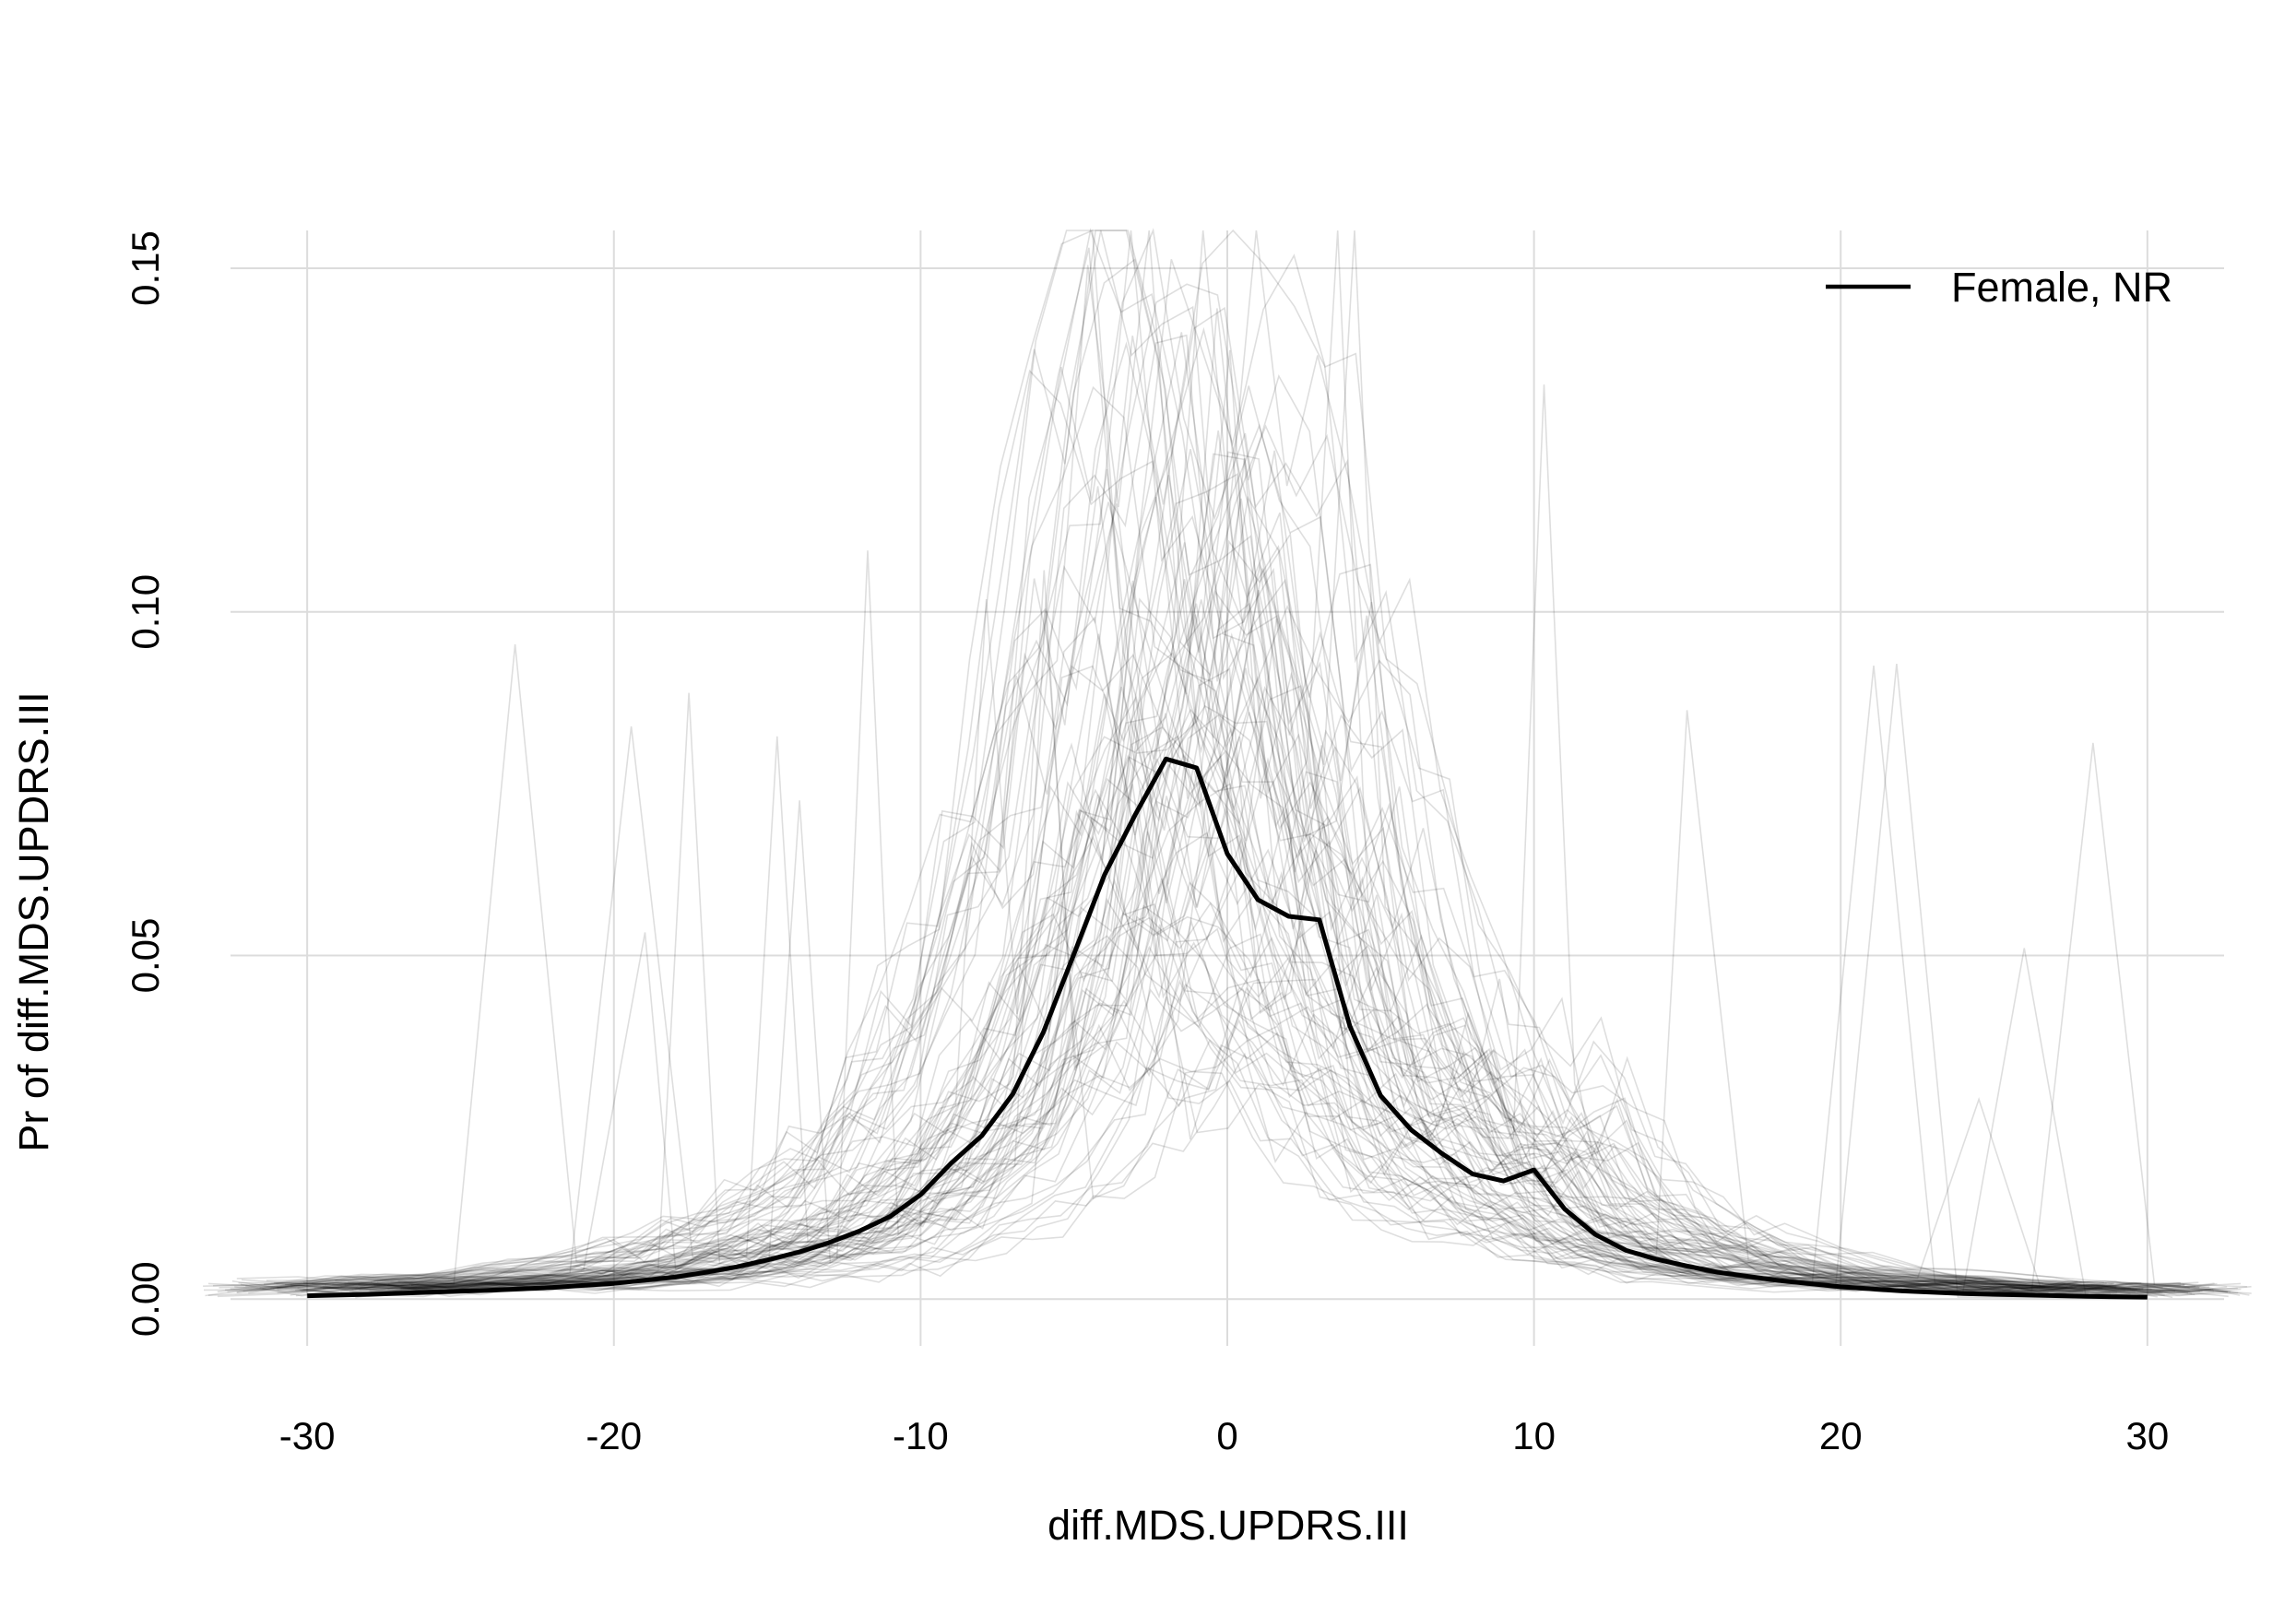 Image resolution: width=2296 pixels, height=1604 pixels. I want to click on y-tick-labels: 0.00 0.05 0.10 0.15, so click(145, 784).